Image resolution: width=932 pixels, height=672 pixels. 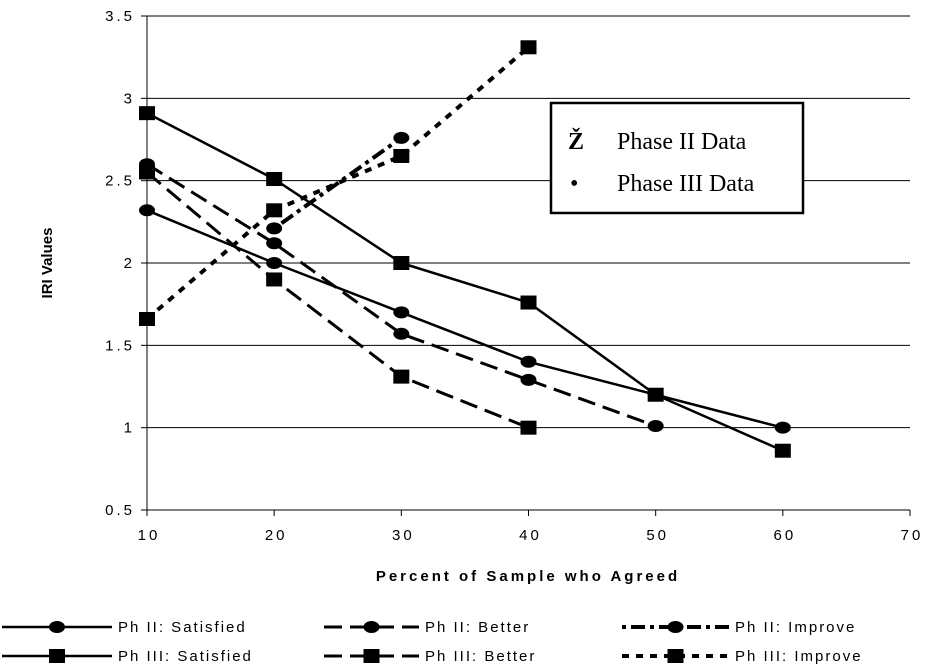 I want to click on legend-label: Ph III: Improve, so click(x=799, y=656).